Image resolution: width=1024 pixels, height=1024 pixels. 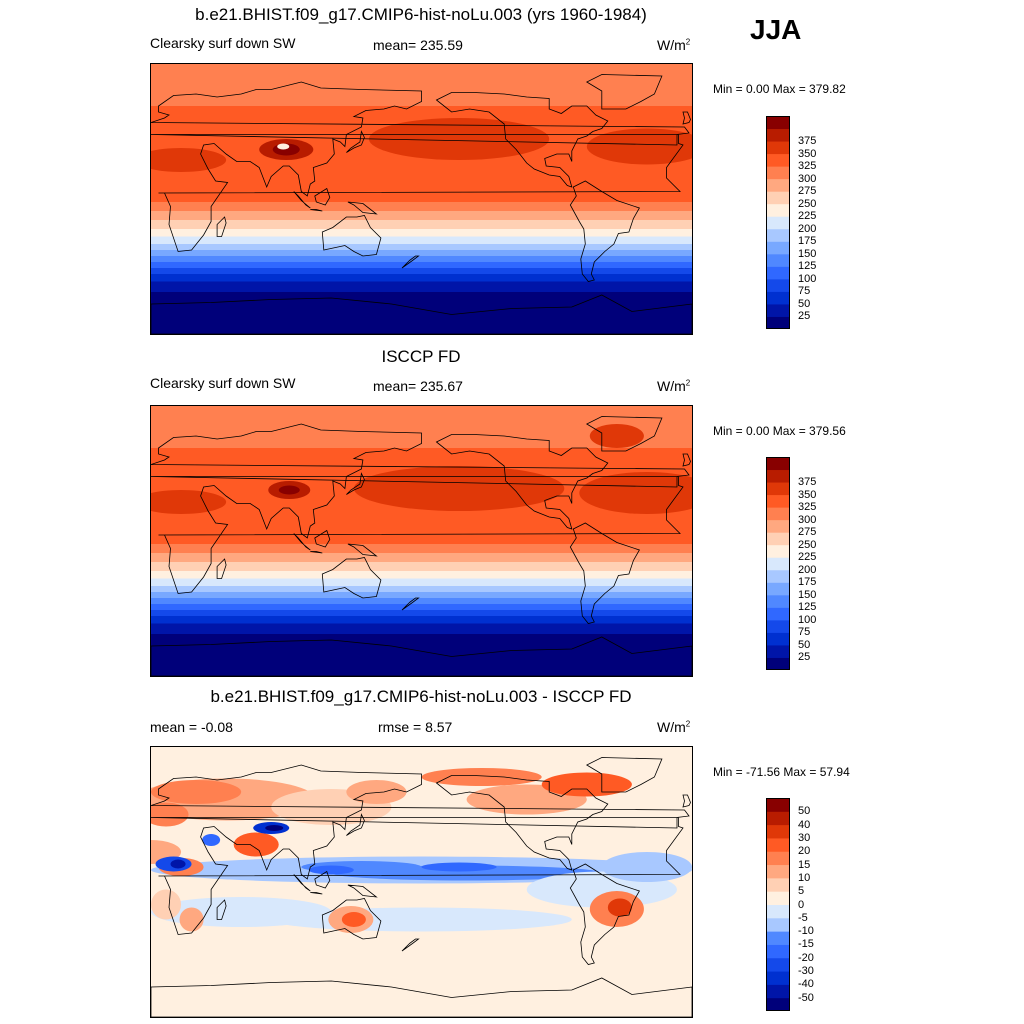 I want to click on mean-label: mean= 235.59, so click(x=418, y=45).